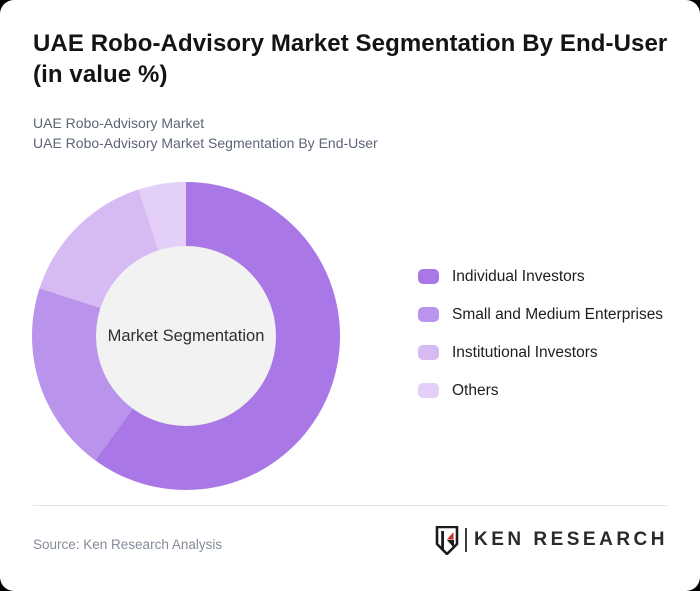 The height and width of the screenshot is (591, 700). Describe the element at coordinates (518, 276) in the screenshot. I see `legend-label: Individual Investors` at that location.